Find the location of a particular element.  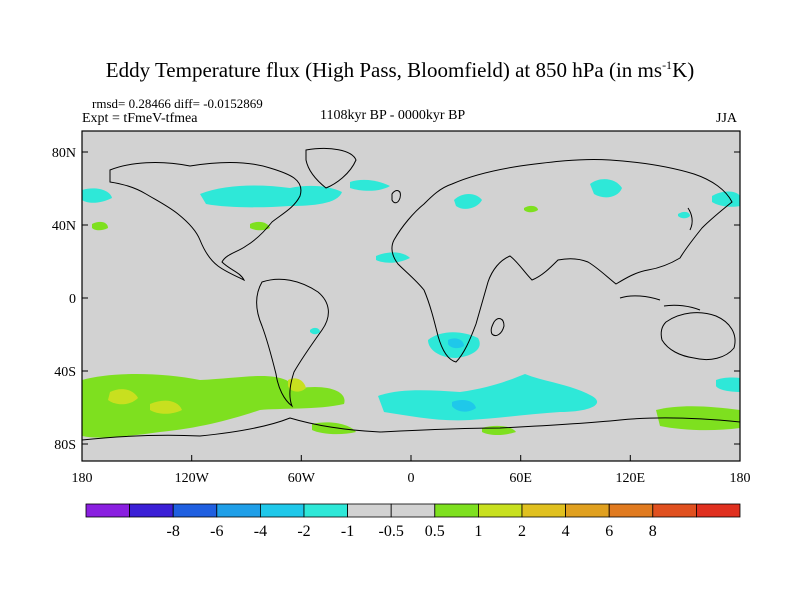

coast-antarctica is located at coordinates (411, 429).